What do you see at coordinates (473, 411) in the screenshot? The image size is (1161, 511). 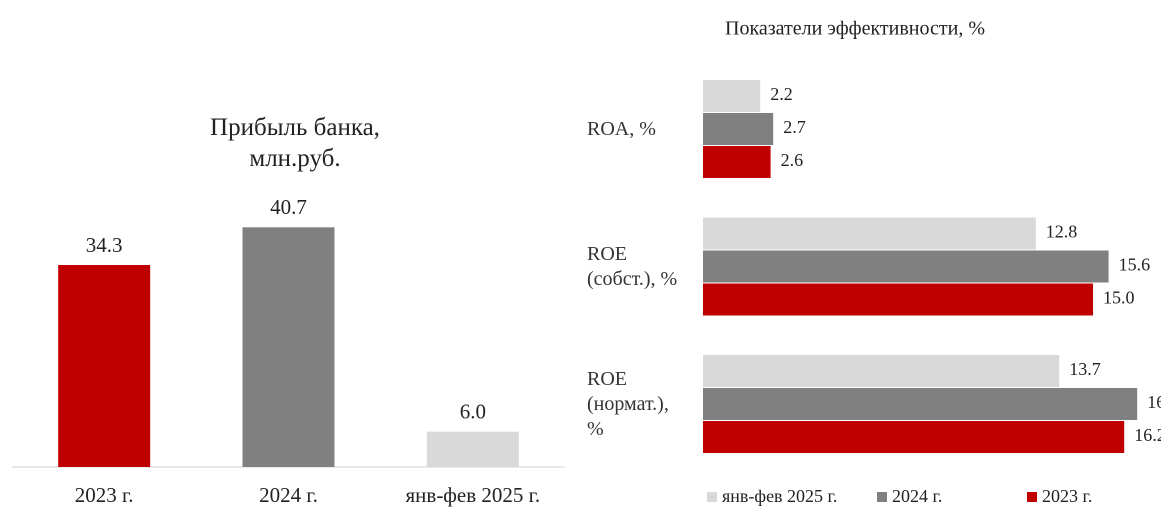 I see `value-label: 6.0` at bounding box center [473, 411].